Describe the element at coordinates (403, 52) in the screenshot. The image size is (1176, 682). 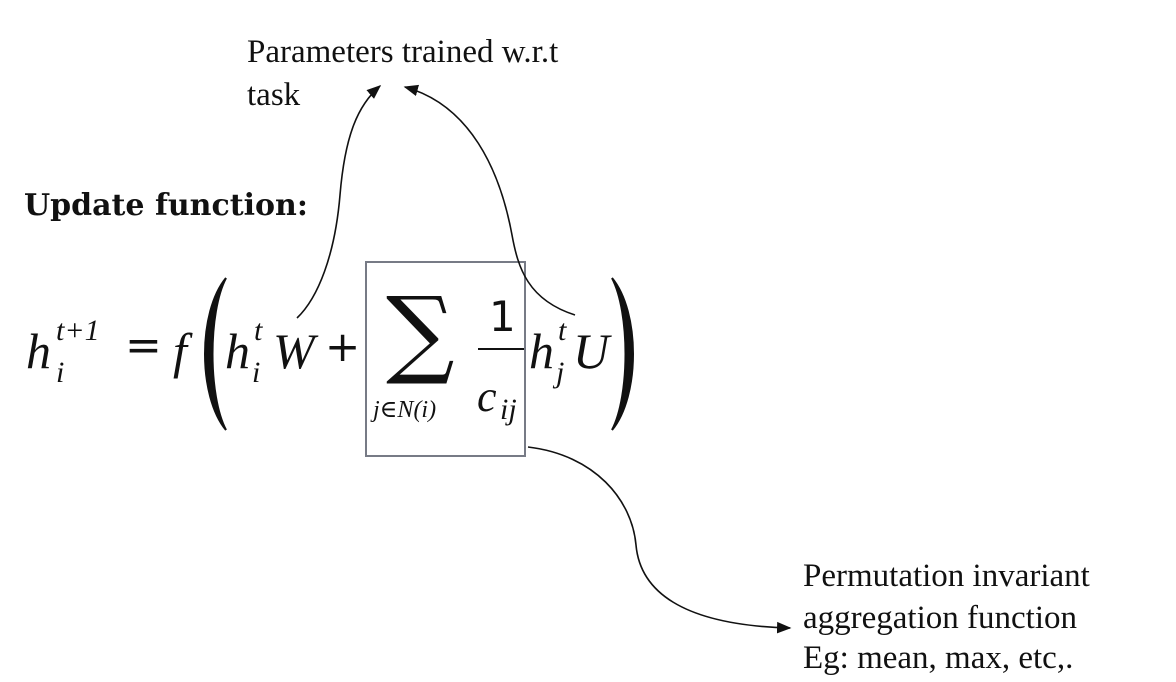
I see `parameters-note-line1: Parameters trained w.r.t` at that location.